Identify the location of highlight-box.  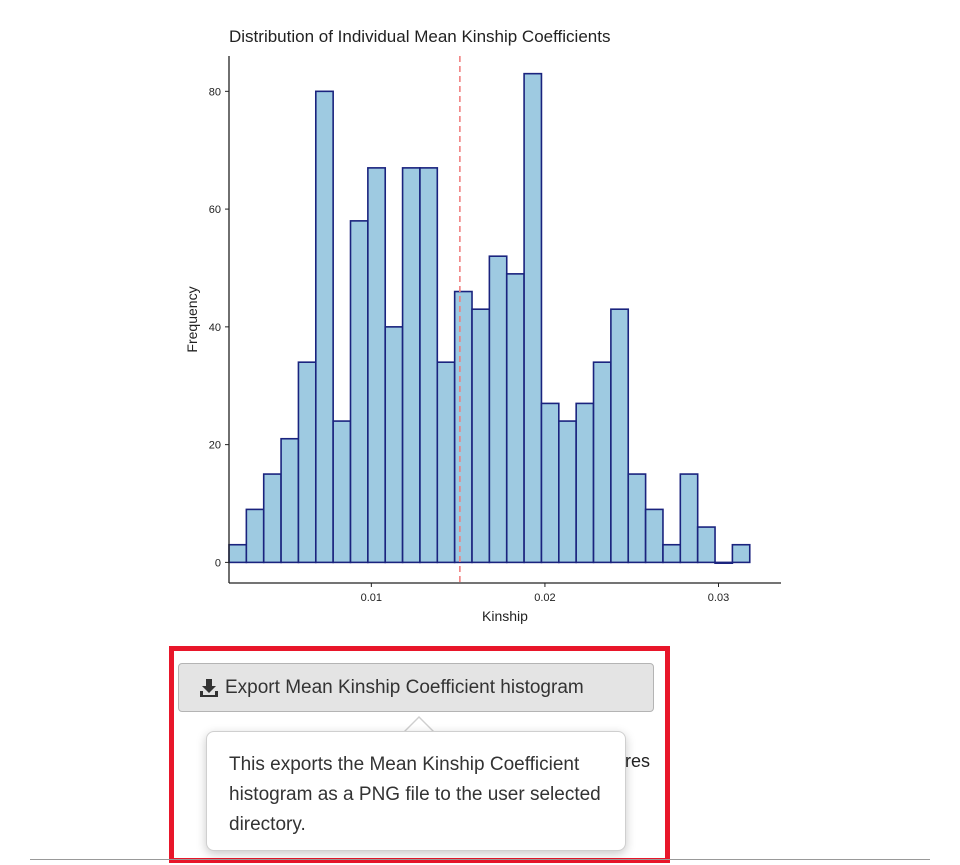
(419, 754).